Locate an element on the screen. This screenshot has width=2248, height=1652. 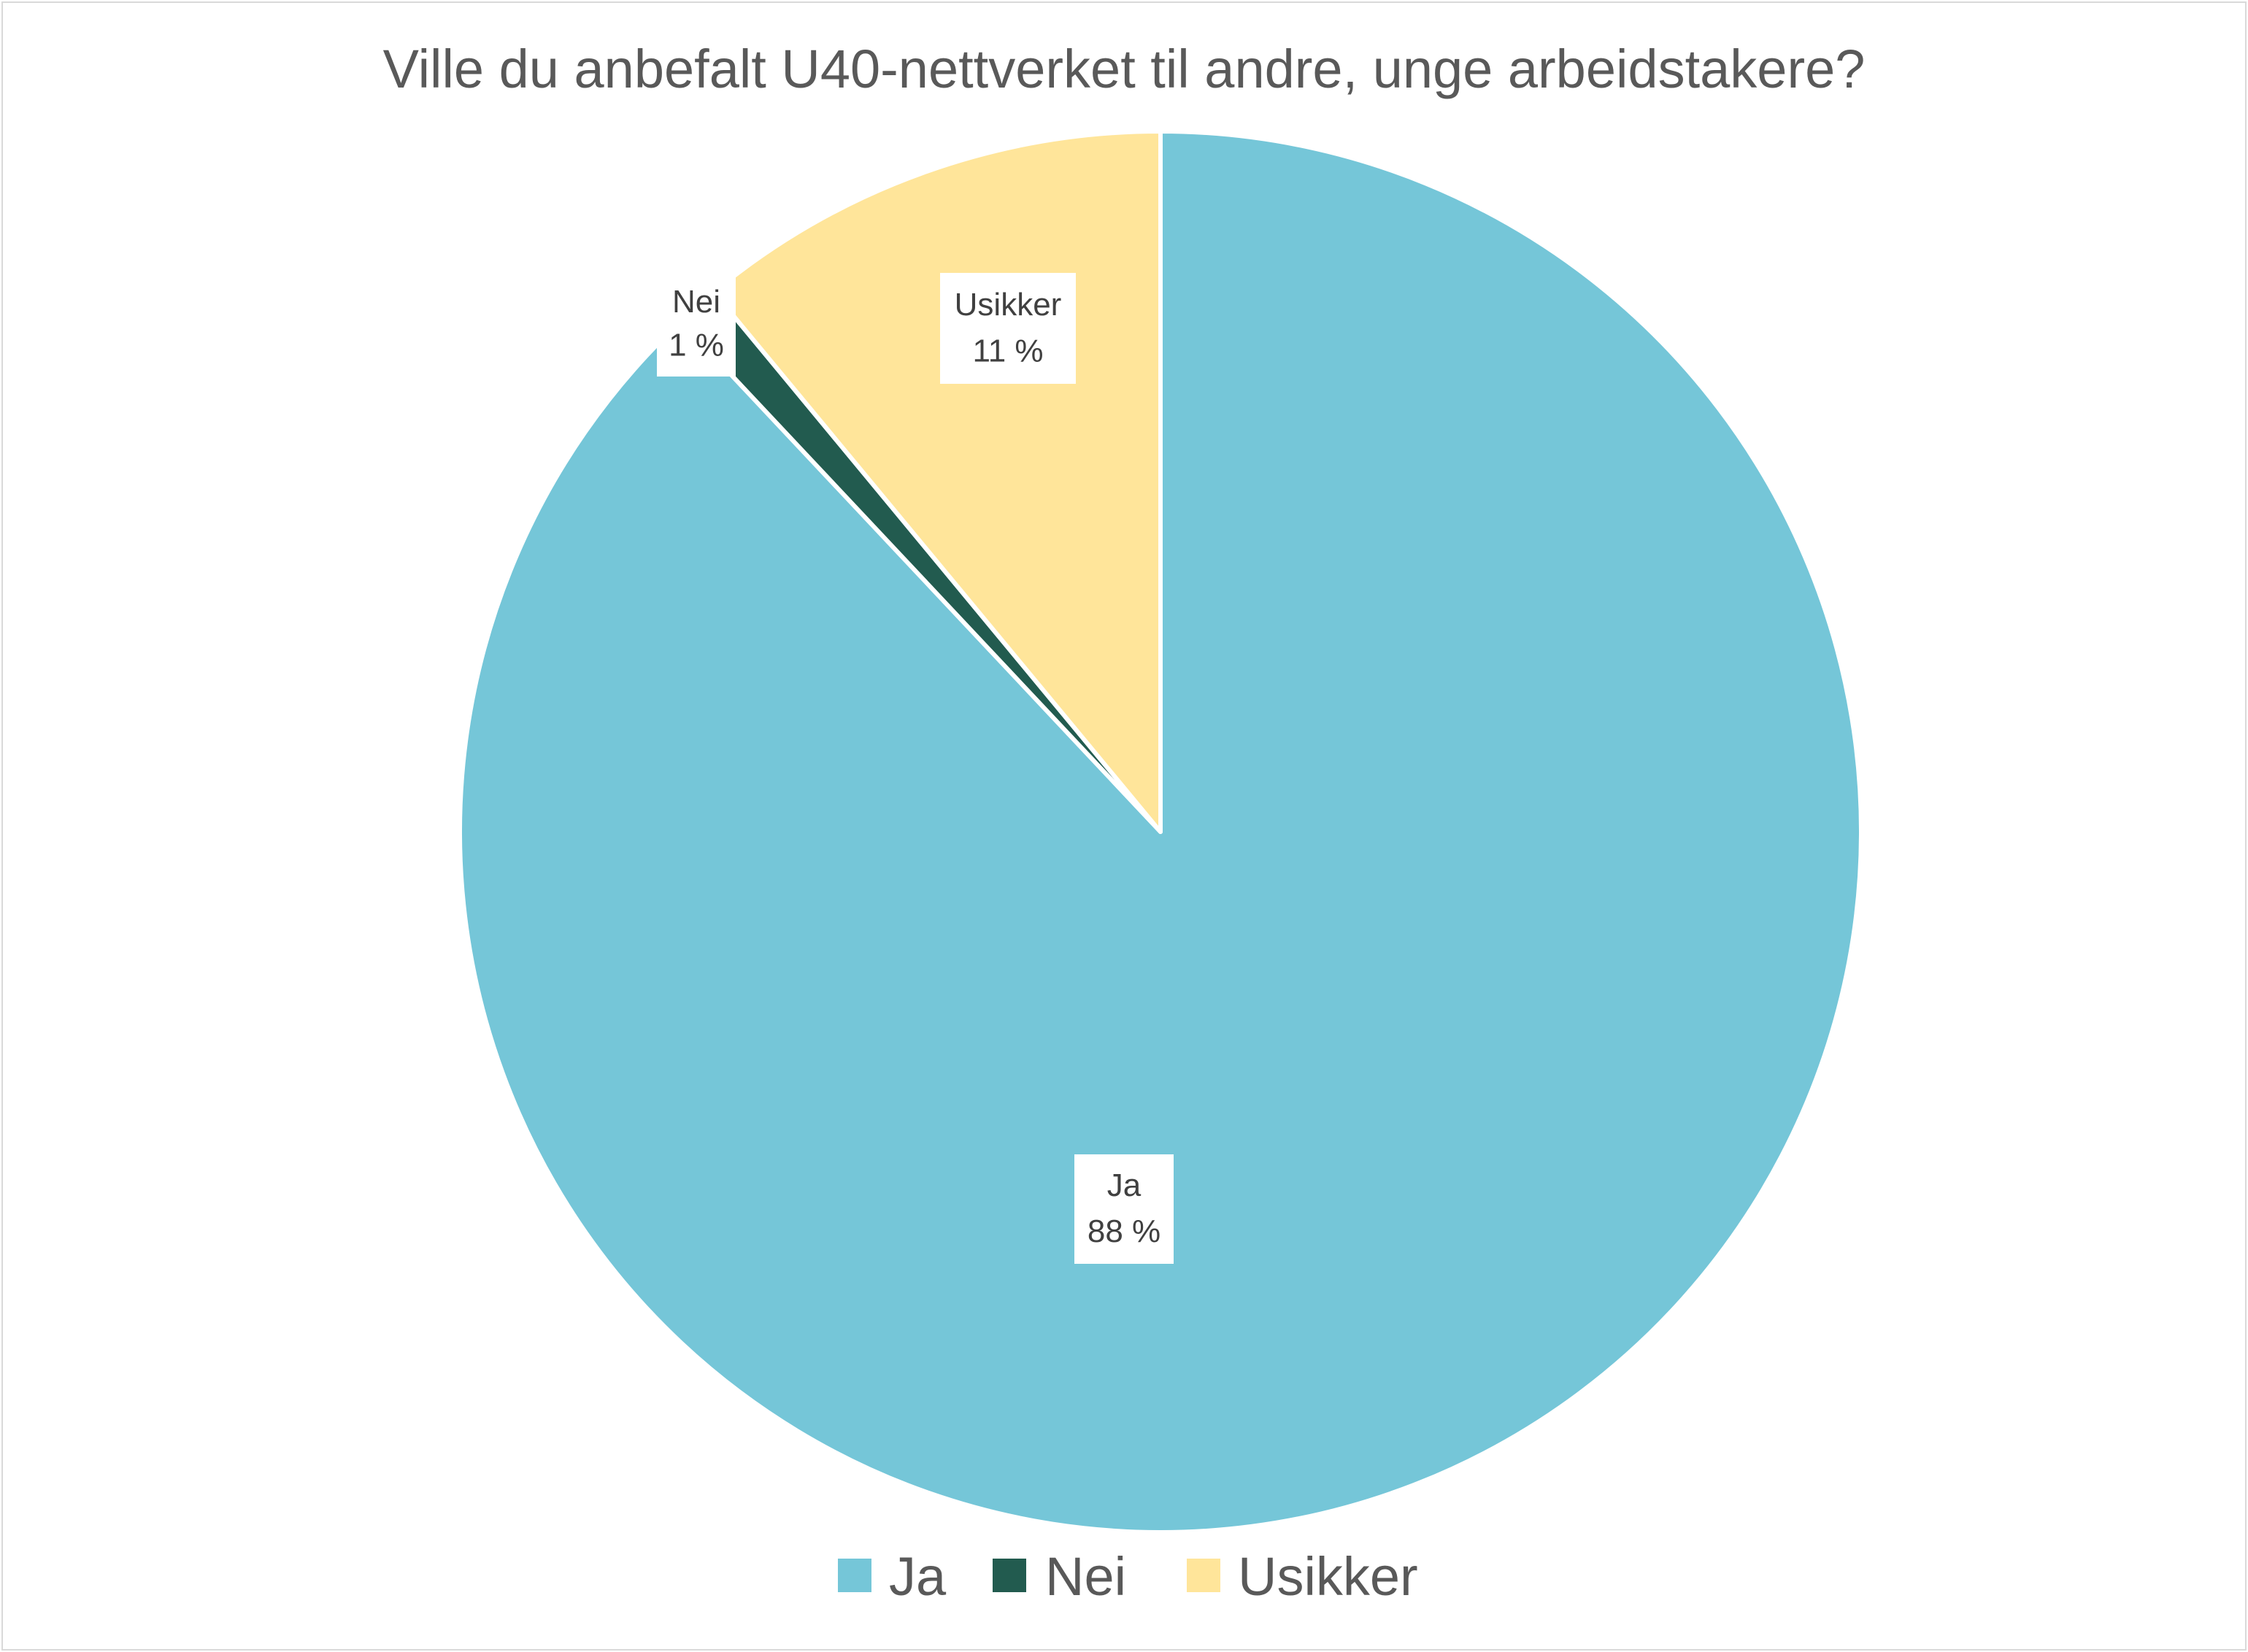
data-label-value: 1 % is located at coordinates (696, 345).